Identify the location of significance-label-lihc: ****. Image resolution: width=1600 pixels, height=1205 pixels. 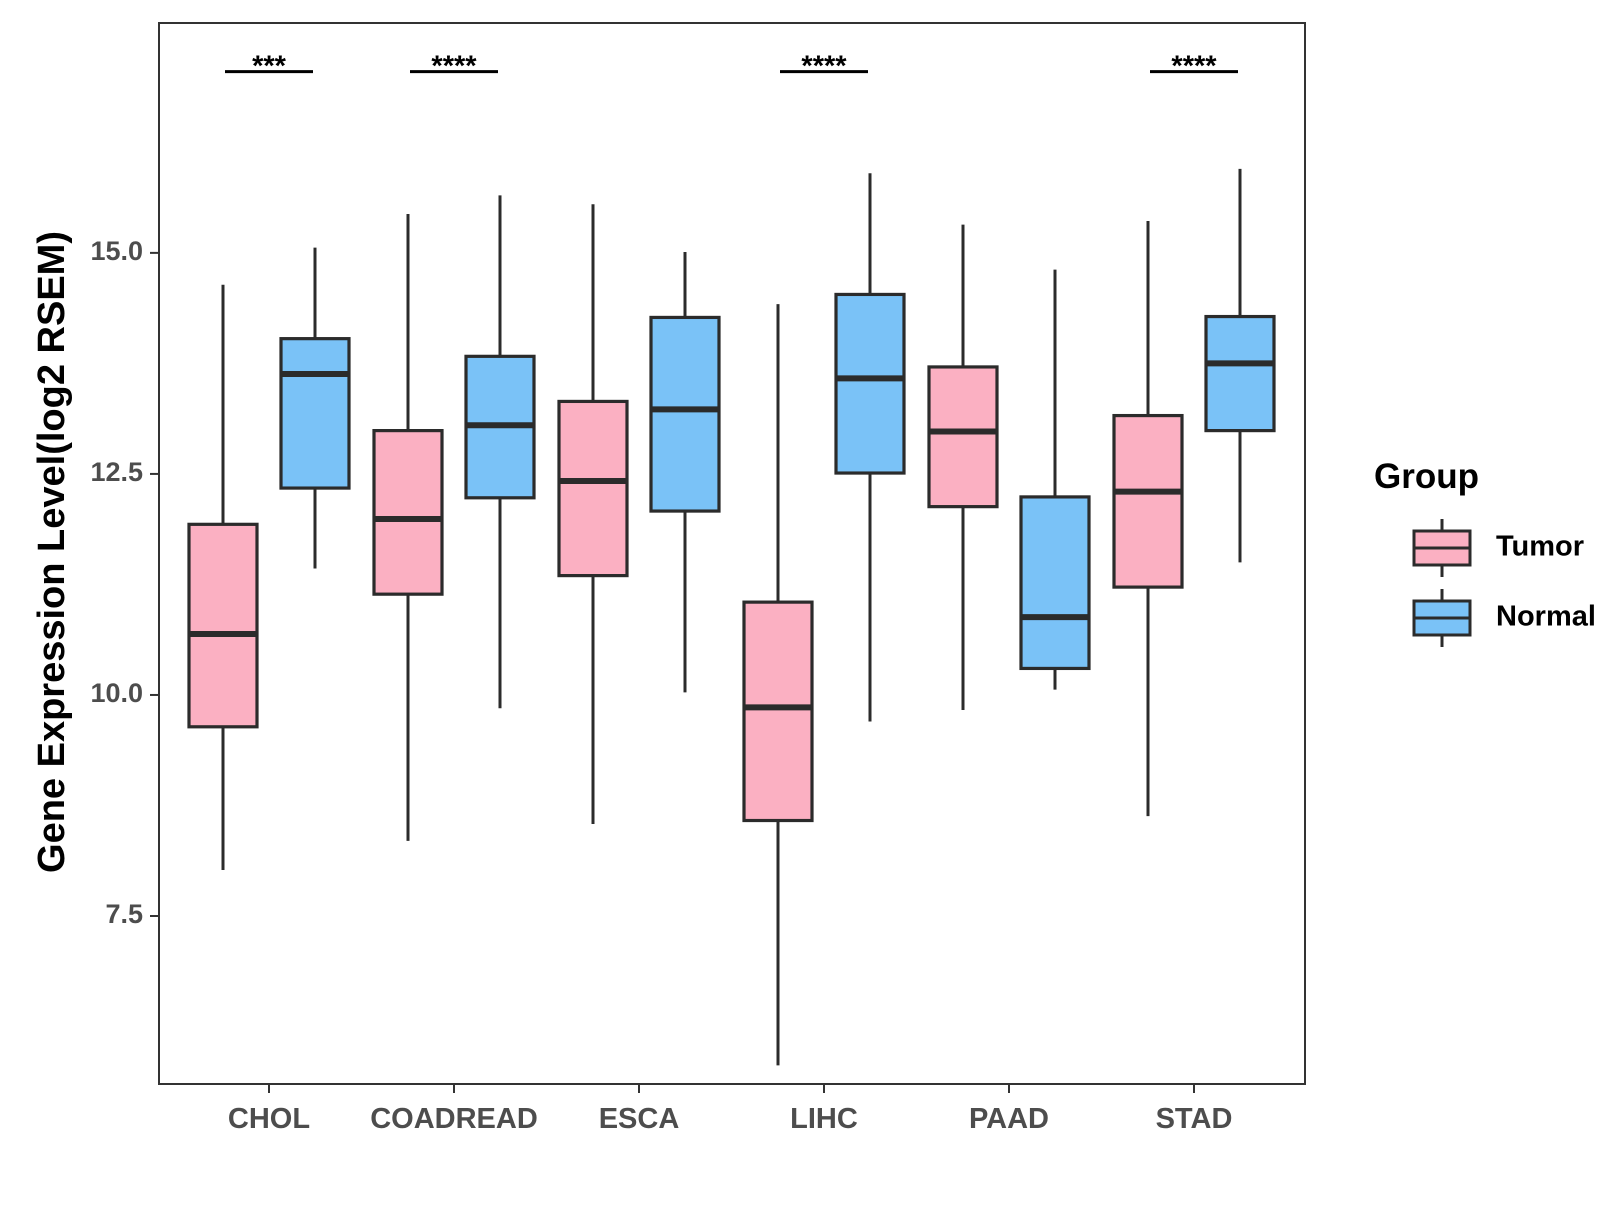
(824, 67).